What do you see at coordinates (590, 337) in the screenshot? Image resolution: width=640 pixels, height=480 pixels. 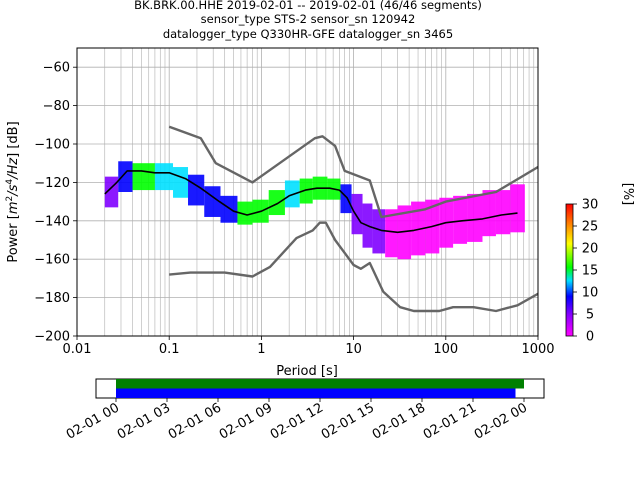 I see `colorbar-tick-label: 0` at bounding box center [590, 337].